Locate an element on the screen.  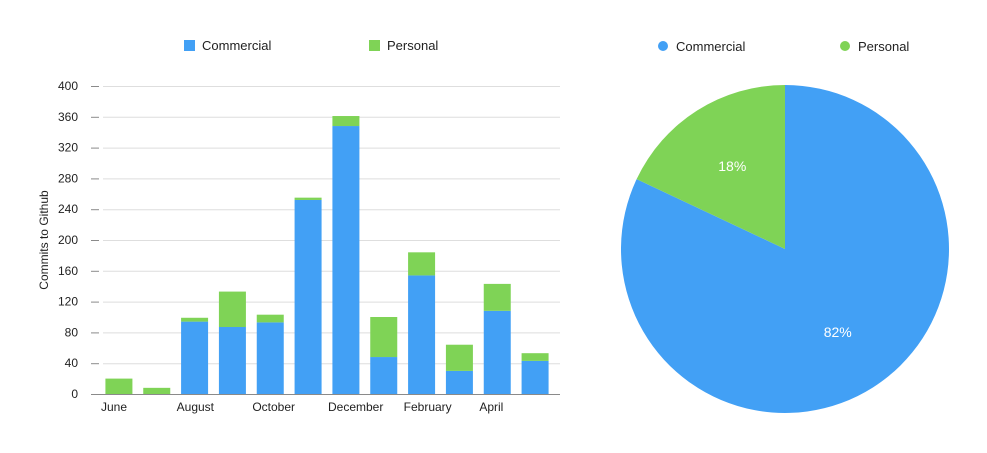
x-tick-label: December is located at coordinates (355, 407).